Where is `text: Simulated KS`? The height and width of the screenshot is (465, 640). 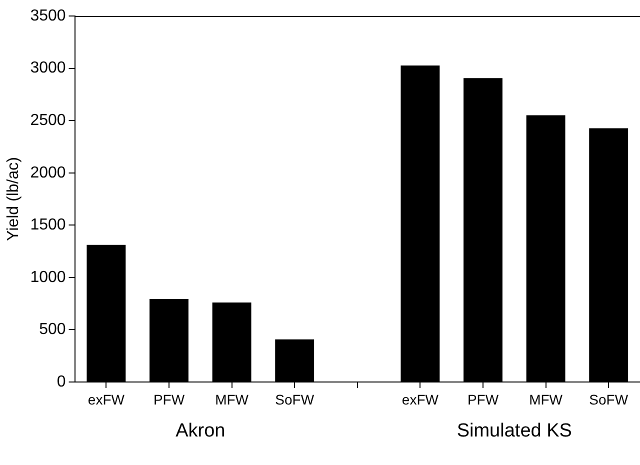 text: Simulated KS is located at coordinates (514, 431).